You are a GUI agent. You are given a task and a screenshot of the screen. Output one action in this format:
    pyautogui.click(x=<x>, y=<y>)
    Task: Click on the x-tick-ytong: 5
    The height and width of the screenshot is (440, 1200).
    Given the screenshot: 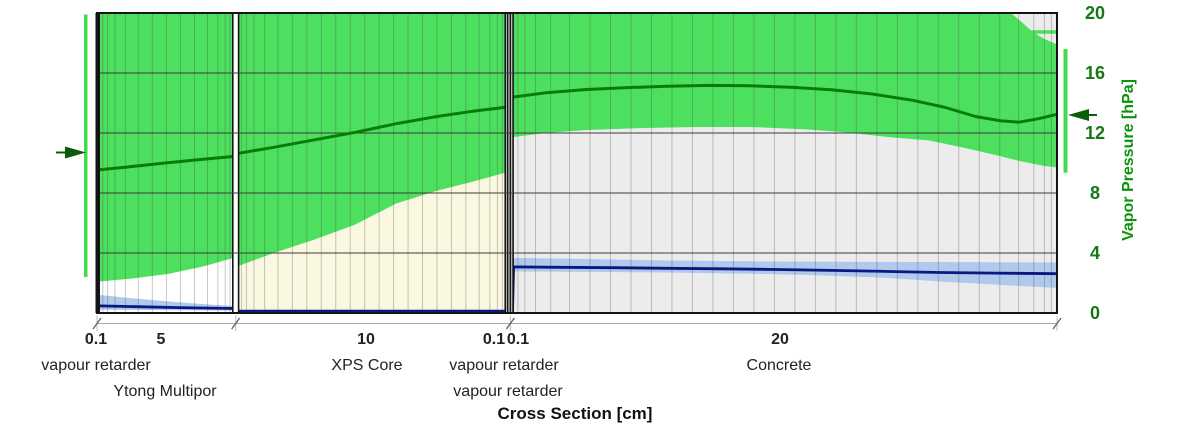 What is the action you would take?
    pyautogui.click(x=161, y=339)
    